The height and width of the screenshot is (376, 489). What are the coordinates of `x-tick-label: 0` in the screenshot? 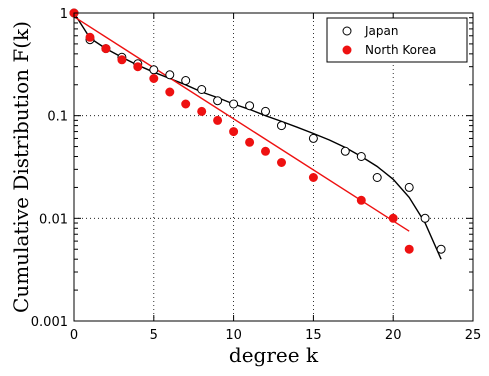 It's located at (74, 335).